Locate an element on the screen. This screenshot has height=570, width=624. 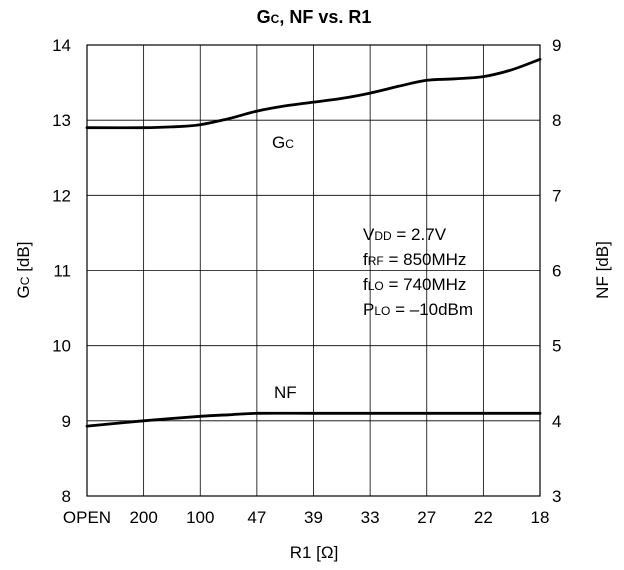
y-left-tick-label: 13 is located at coordinates (61, 120).